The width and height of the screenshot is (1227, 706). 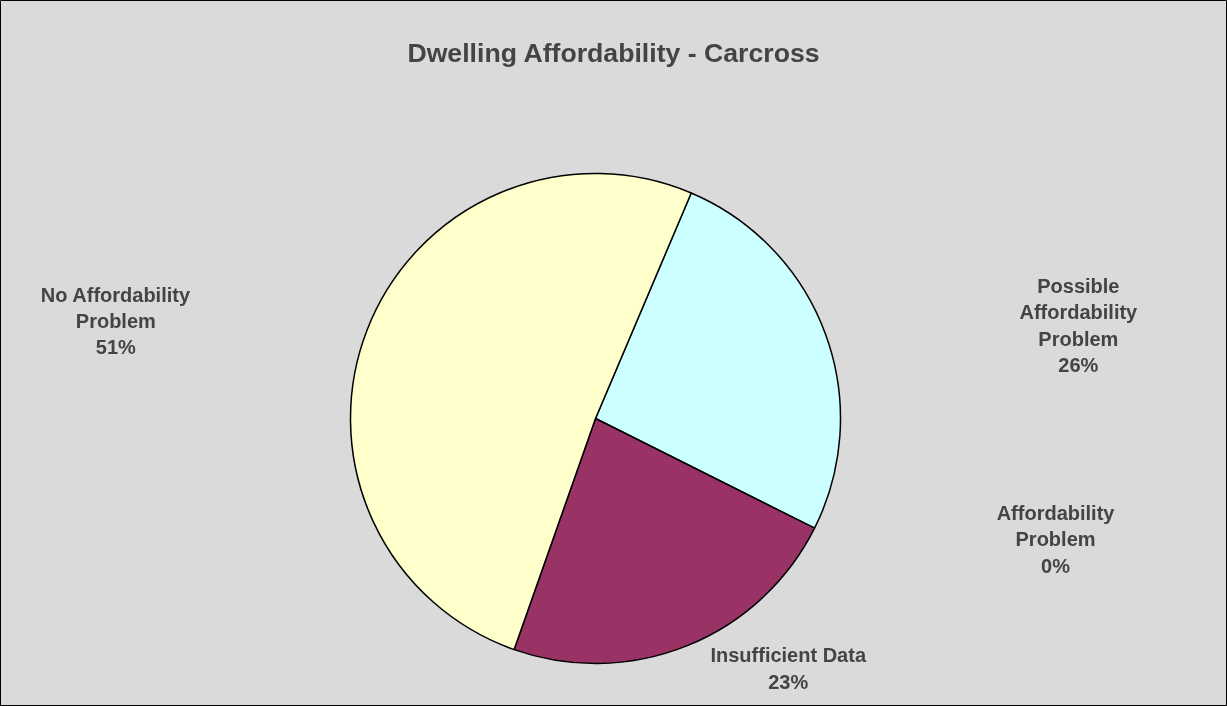 I want to click on data-label: 51%, so click(x=116, y=347).